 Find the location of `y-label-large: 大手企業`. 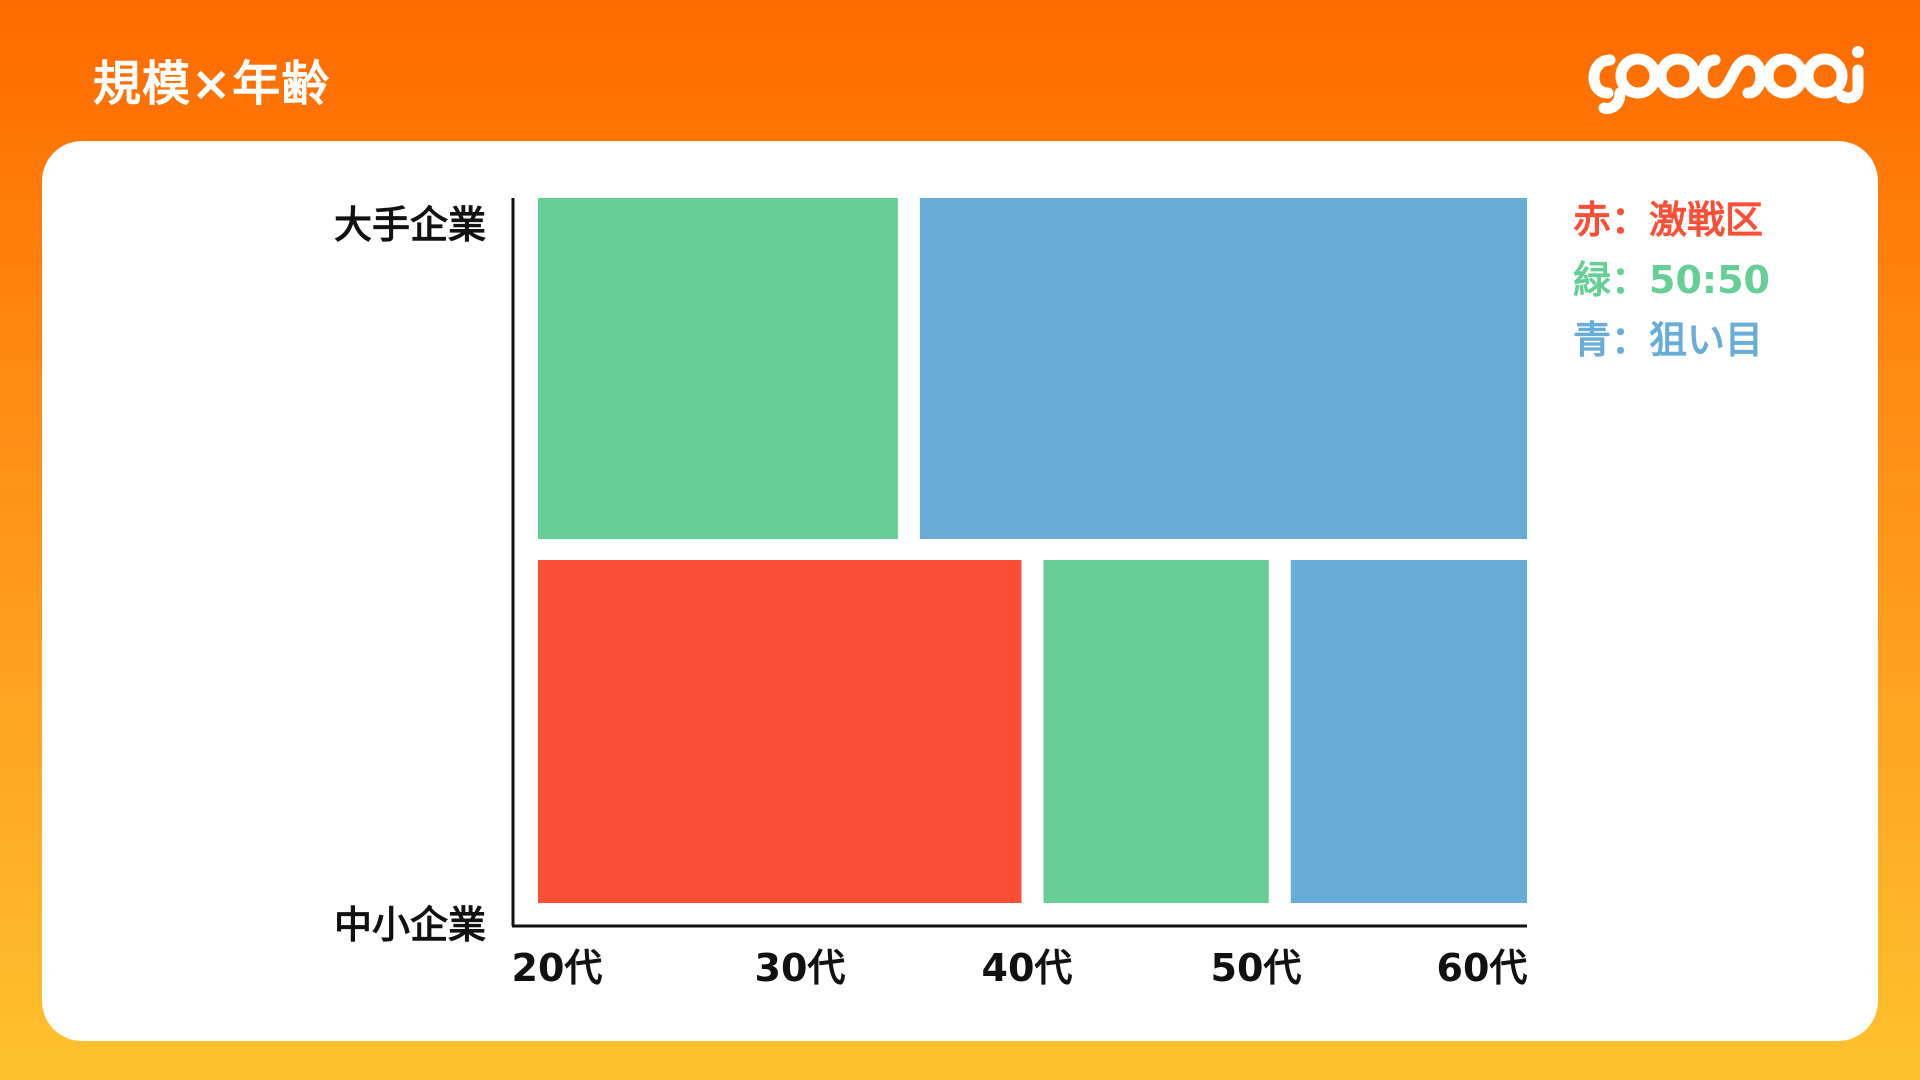

y-label-large: 大手企業 is located at coordinates (410, 225).